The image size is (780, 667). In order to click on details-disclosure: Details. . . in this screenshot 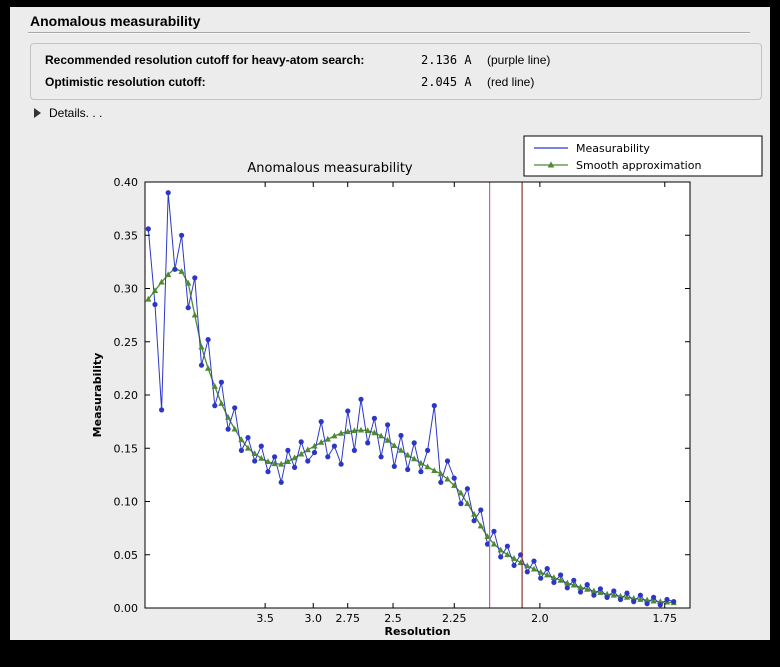, I will do `click(68, 113)`.